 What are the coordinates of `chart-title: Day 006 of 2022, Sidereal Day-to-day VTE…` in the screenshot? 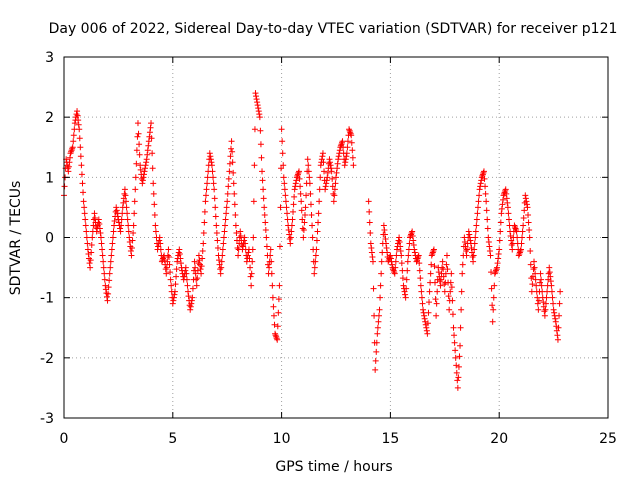 It's located at (333, 29).